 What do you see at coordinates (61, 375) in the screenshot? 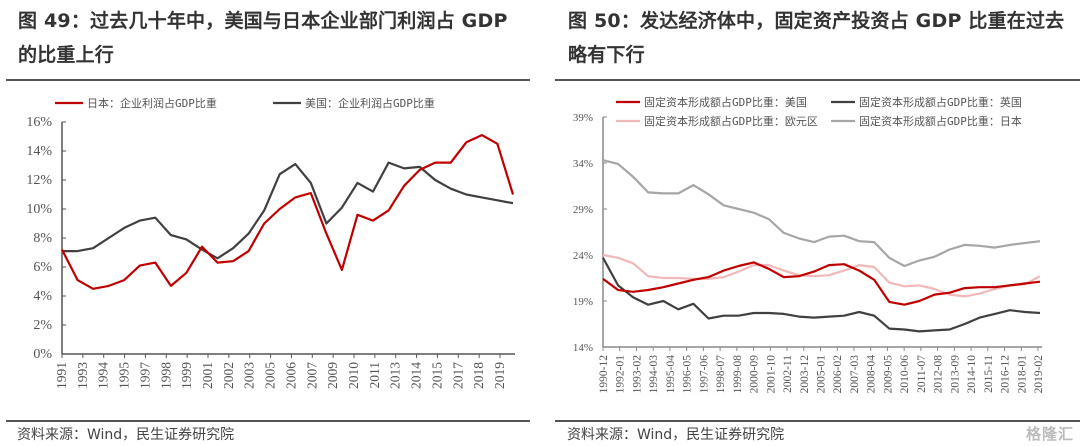
I see `x-tick-label: 1991` at bounding box center [61, 375].